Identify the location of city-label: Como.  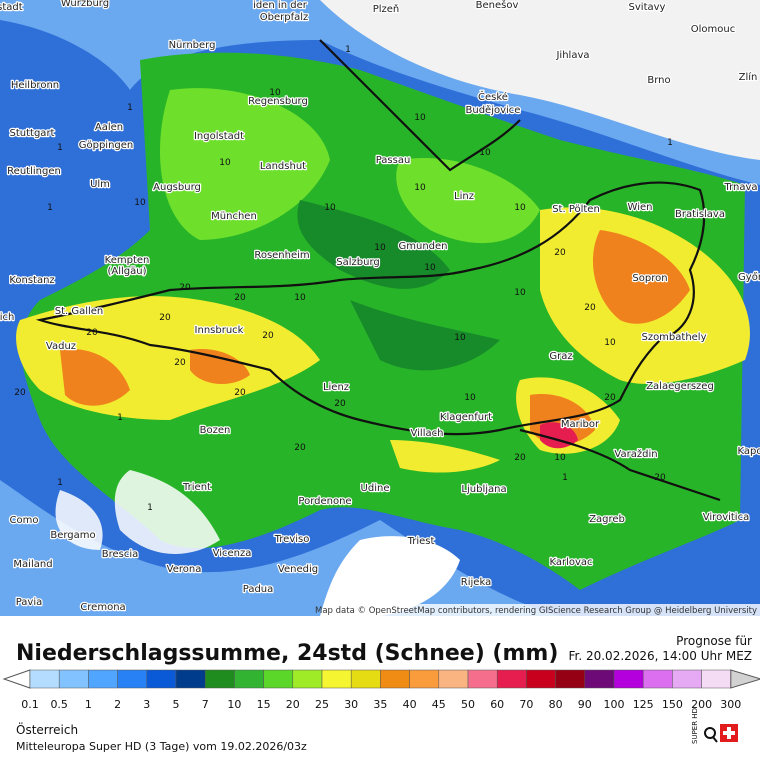
(24, 520).